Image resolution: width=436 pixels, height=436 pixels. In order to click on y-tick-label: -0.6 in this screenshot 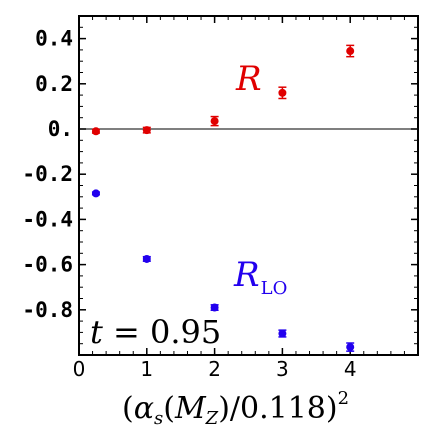, I will do `click(47, 265)`.